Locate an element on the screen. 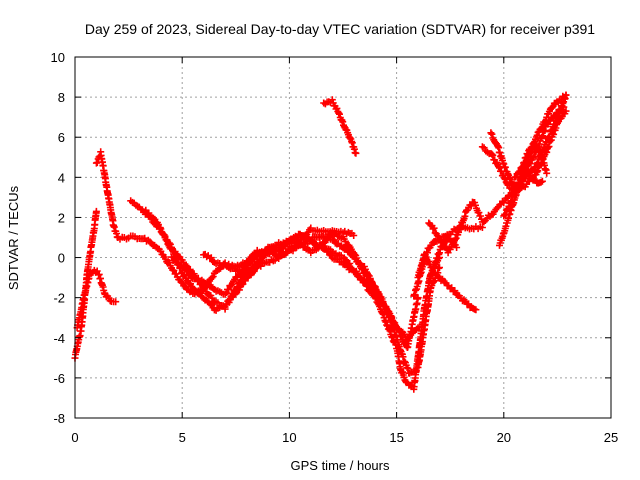  x-tick-label: 0 is located at coordinates (74, 437).